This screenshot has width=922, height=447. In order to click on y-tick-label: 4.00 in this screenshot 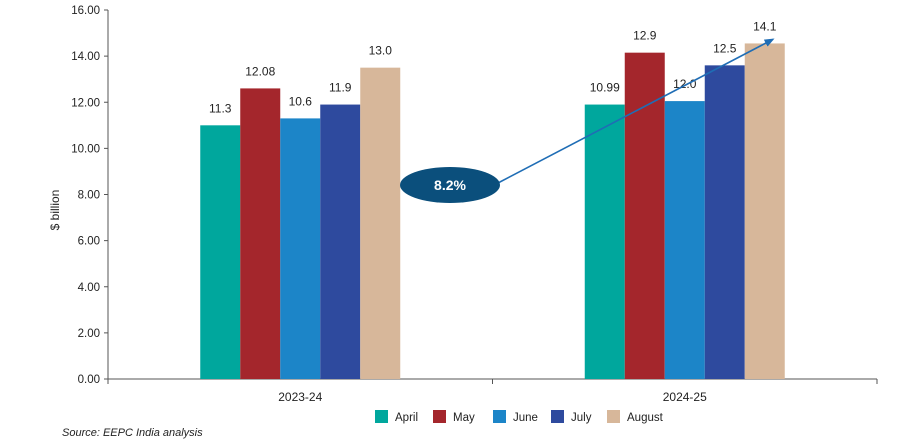, I will do `click(89, 288)`.